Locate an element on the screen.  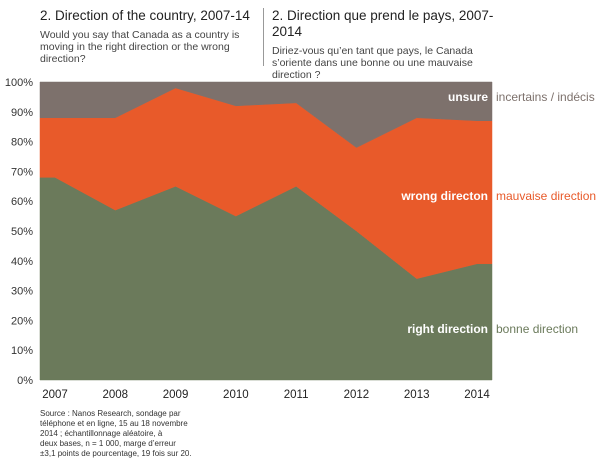
y-tick-label: 0% is located at coordinates (25, 381).